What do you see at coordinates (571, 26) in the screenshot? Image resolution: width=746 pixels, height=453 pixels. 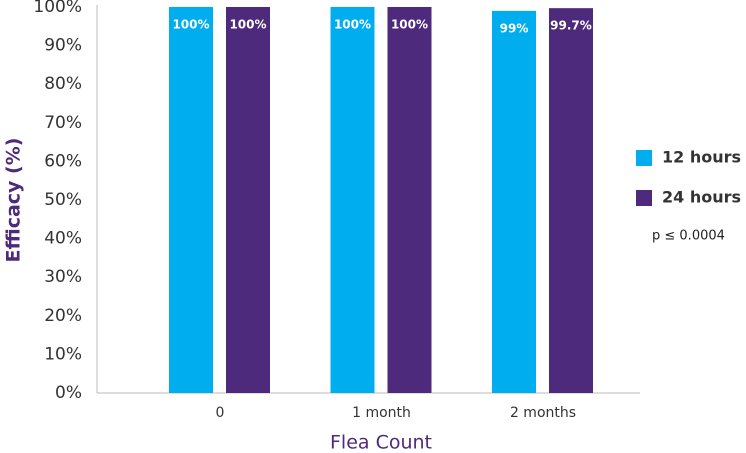 I see `value-label: 99.7%` at bounding box center [571, 26].